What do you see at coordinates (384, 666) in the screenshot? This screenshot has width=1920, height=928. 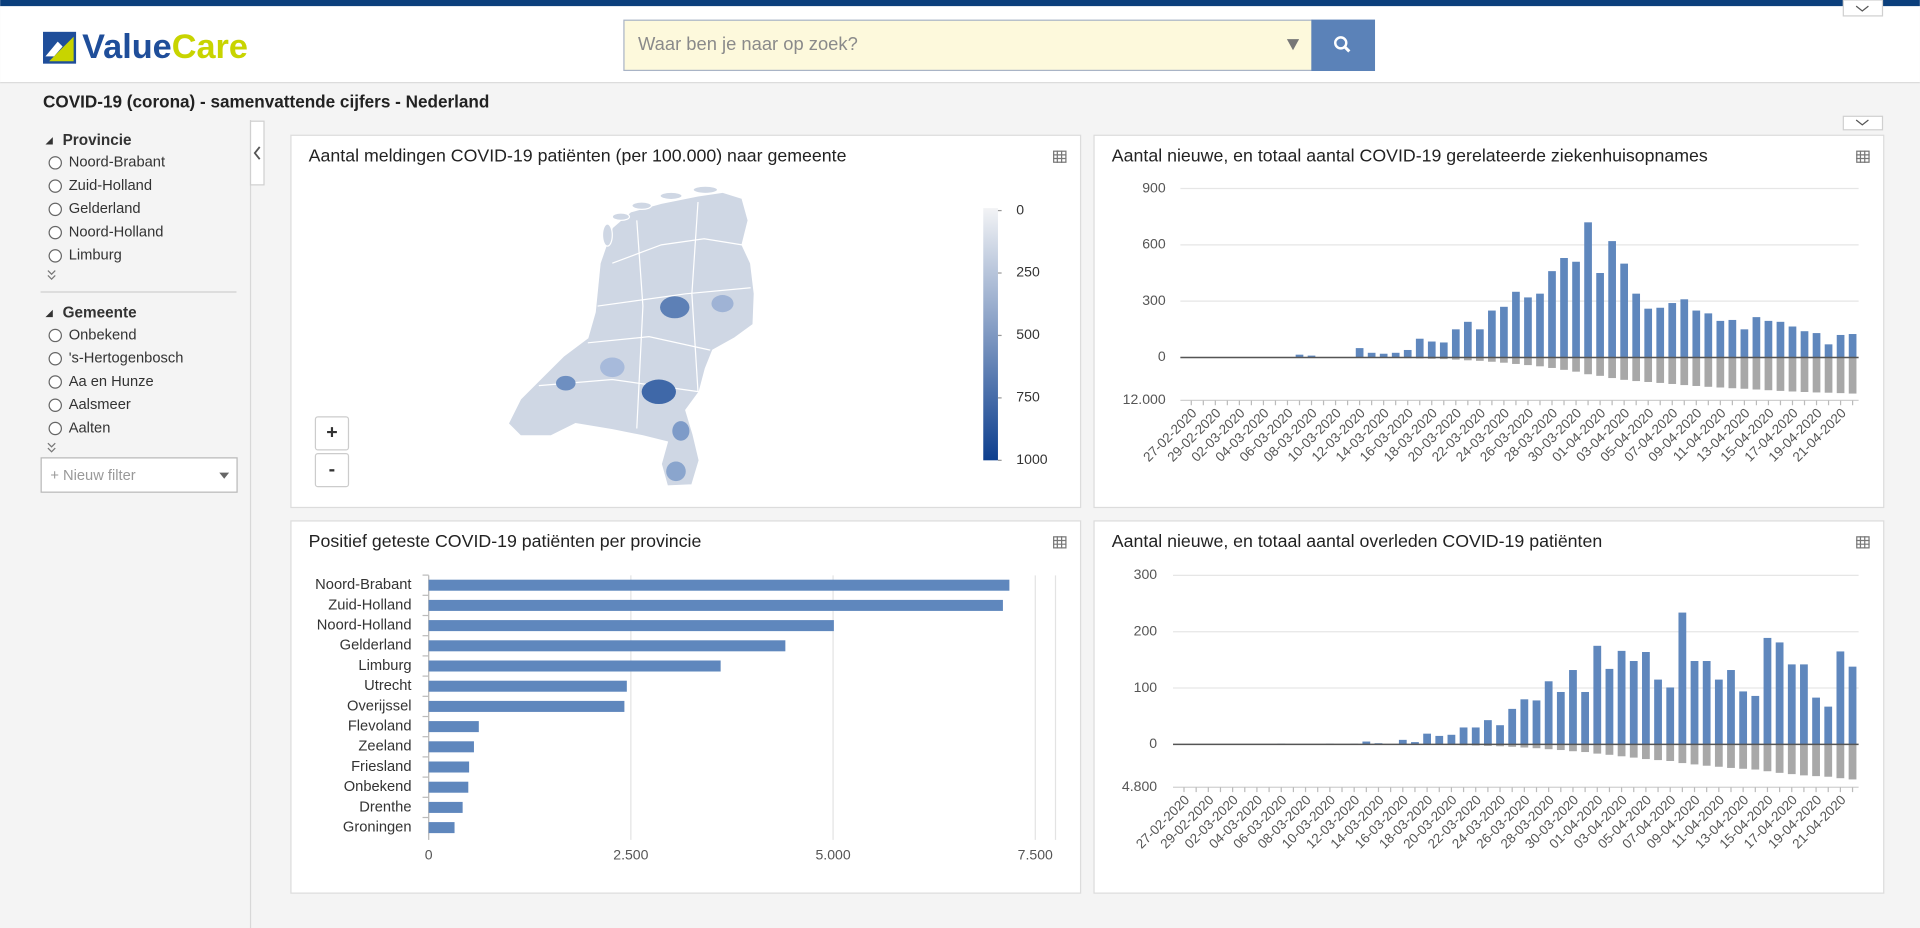 I see `y-tick-label: Limburg` at bounding box center [384, 666].